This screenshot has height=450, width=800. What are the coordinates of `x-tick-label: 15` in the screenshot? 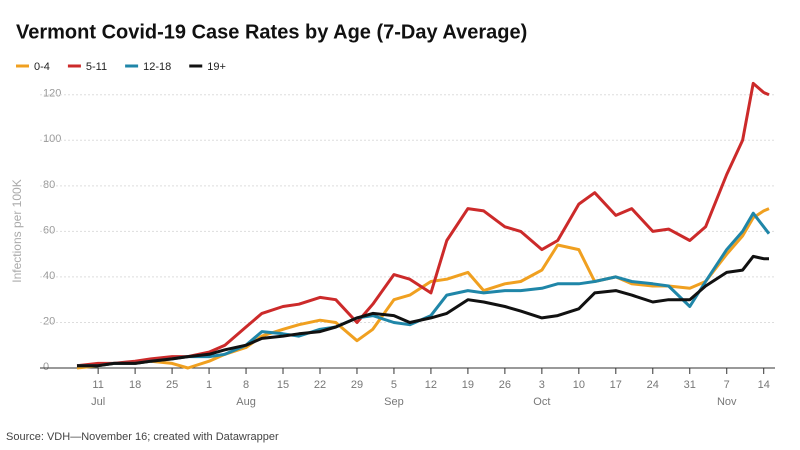 It's located at (283, 385).